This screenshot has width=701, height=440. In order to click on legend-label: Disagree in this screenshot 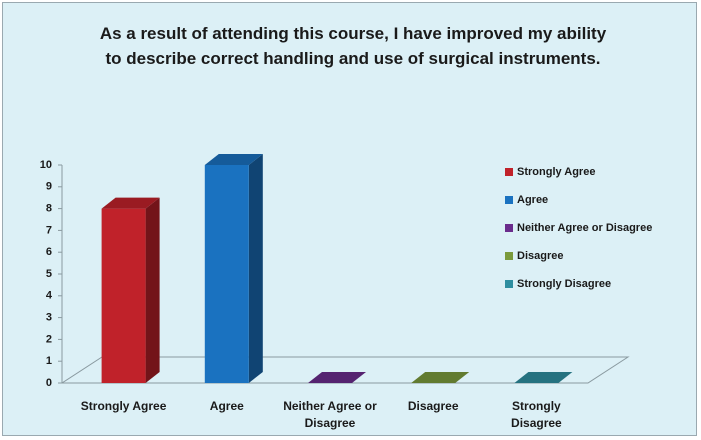, I will do `click(540, 256)`.